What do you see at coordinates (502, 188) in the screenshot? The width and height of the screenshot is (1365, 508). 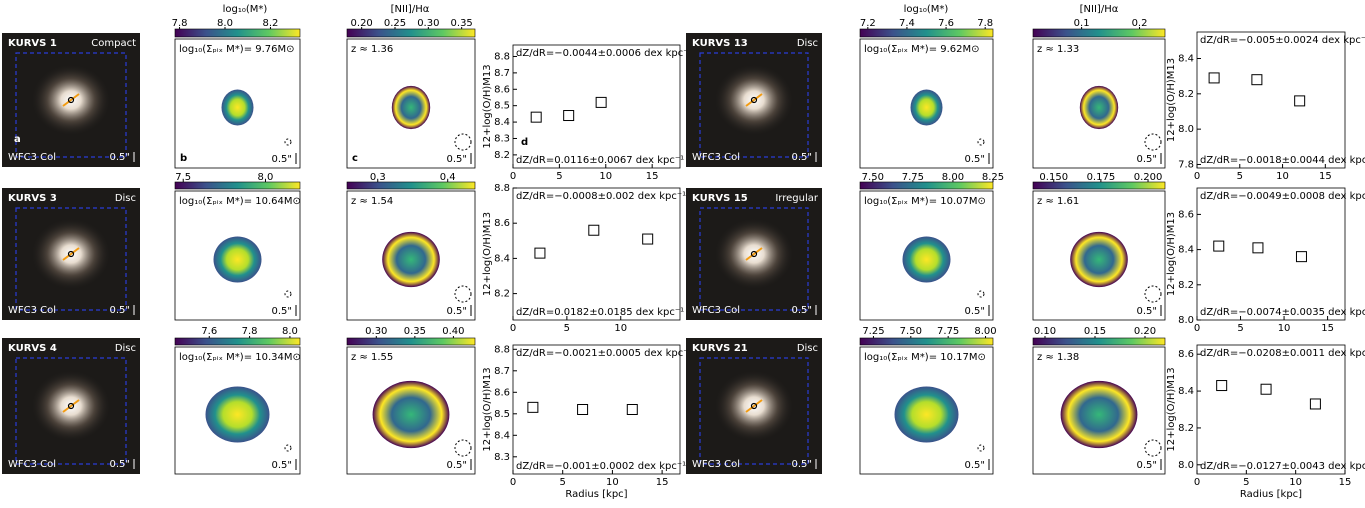 I see `y-tick-label: 8.8` at bounding box center [502, 188].